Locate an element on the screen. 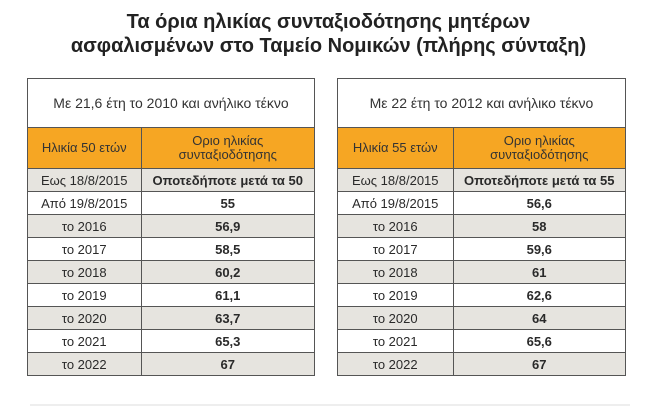 The height and width of the screenshot is (412, 657). table-row: το 2016 56,9 is located at coordinates (171, 226).